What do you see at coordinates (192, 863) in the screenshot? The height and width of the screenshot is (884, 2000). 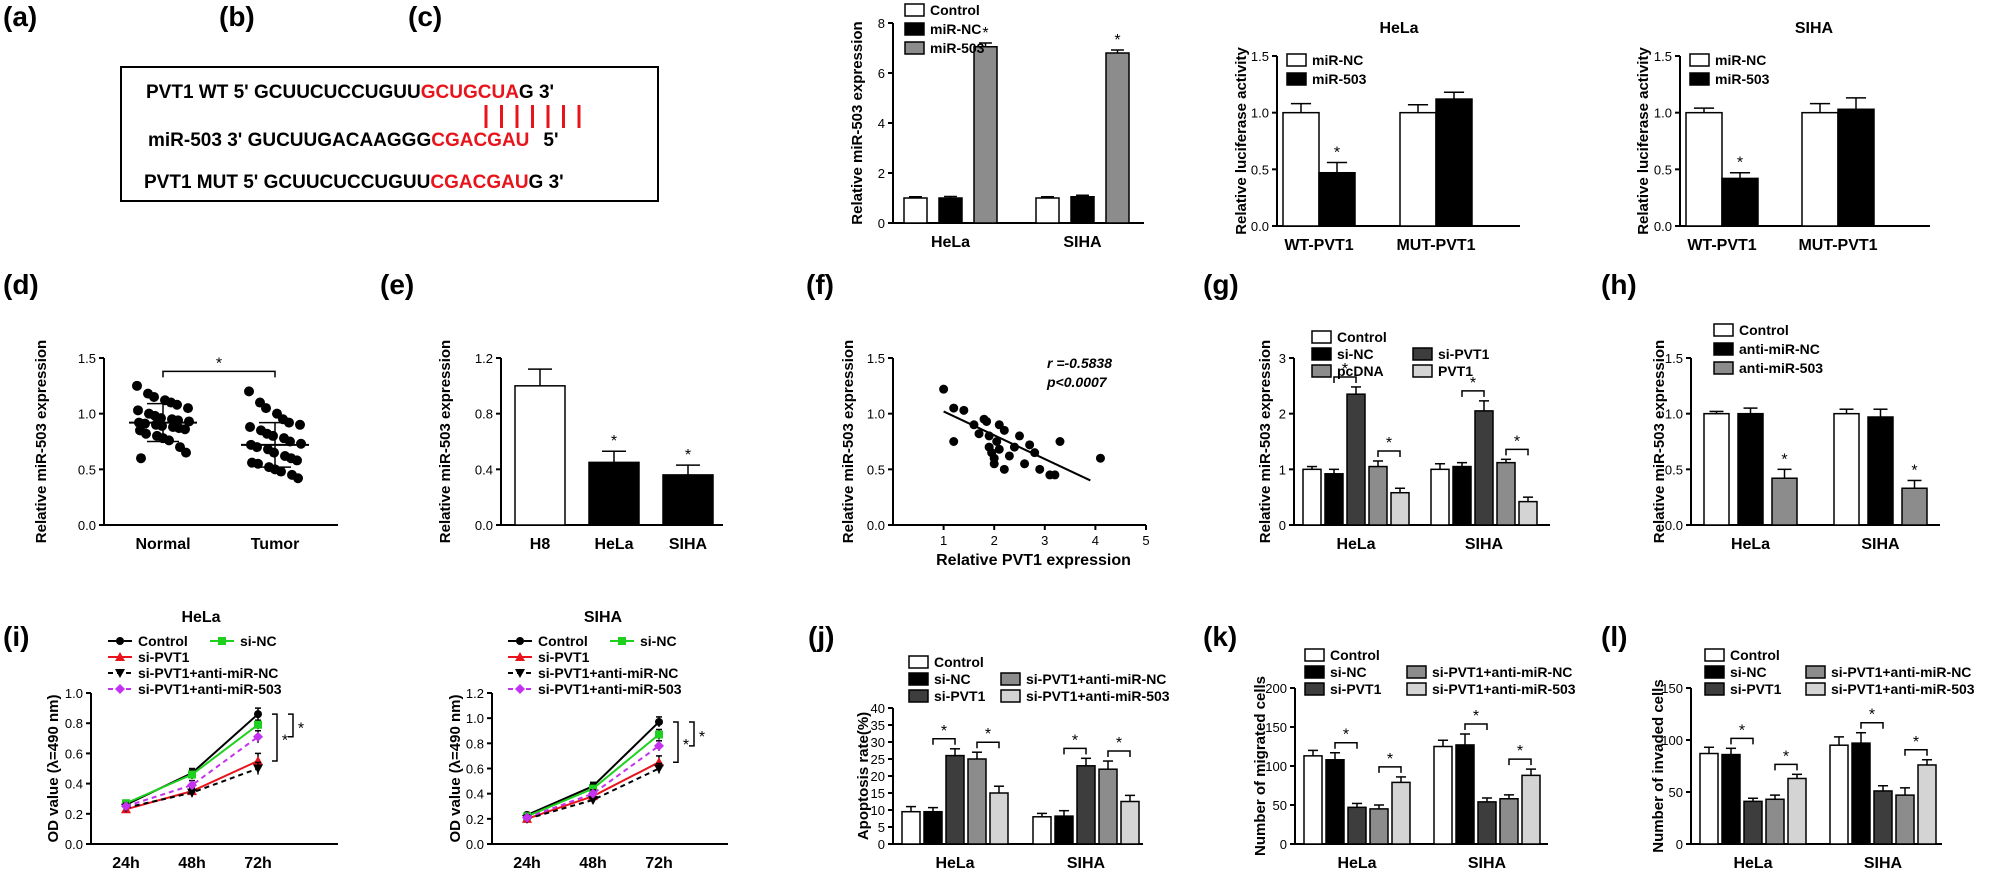 I see `x-tick-label: 48h` at bounding box center [192, 863].